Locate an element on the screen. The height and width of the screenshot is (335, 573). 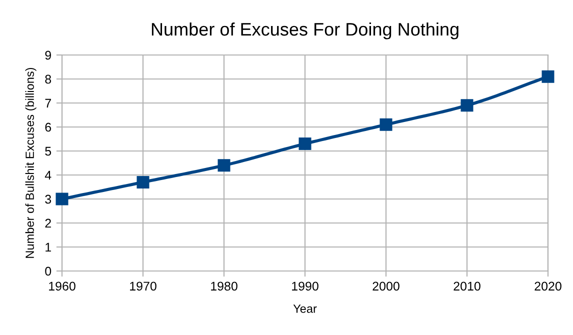
y-tick-label: 7 is located at coordinates (48, 103).